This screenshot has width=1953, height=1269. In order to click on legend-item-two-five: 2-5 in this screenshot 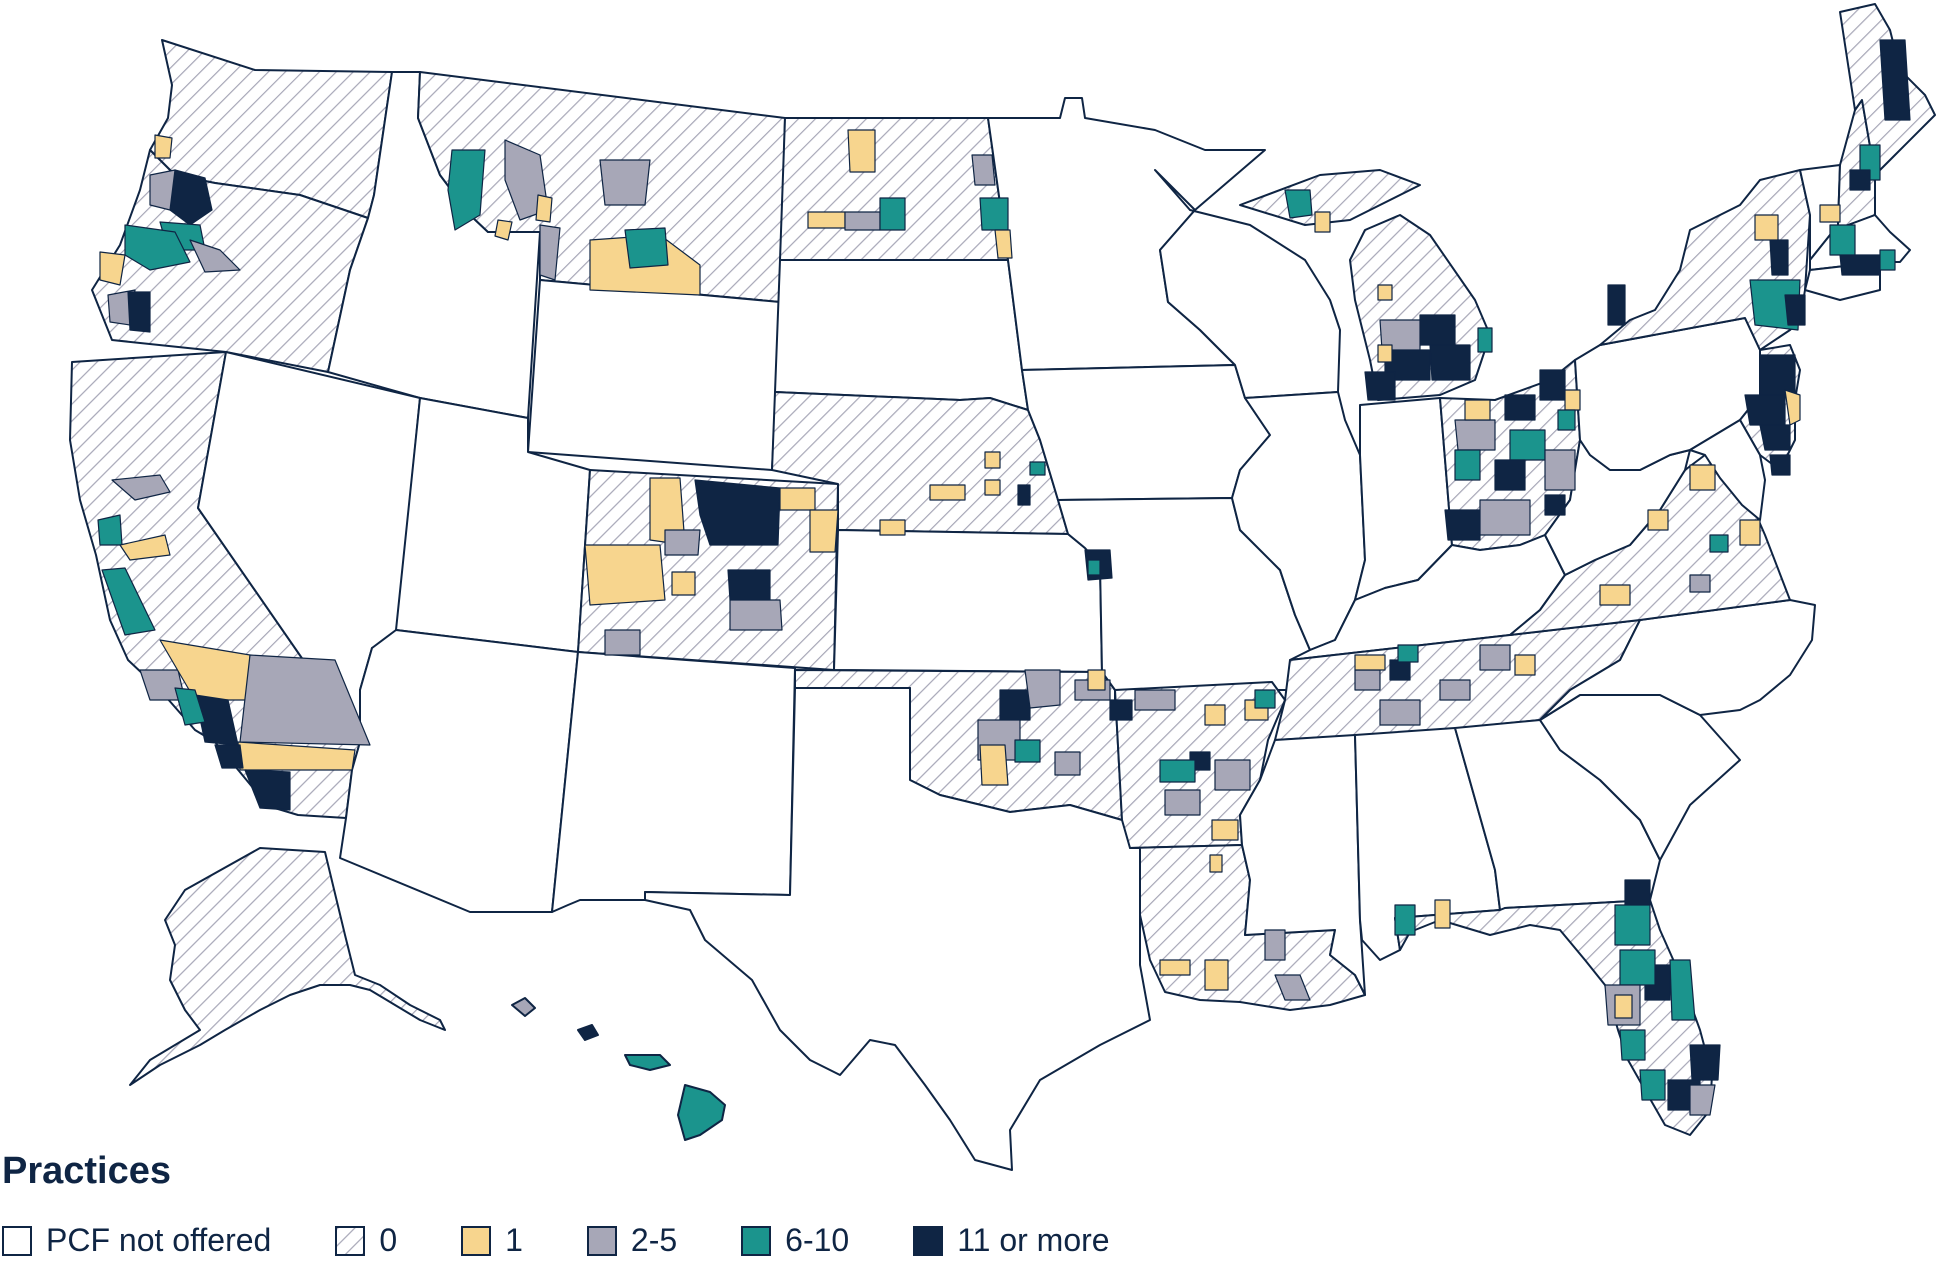, I will do `click(632, 1240)`.